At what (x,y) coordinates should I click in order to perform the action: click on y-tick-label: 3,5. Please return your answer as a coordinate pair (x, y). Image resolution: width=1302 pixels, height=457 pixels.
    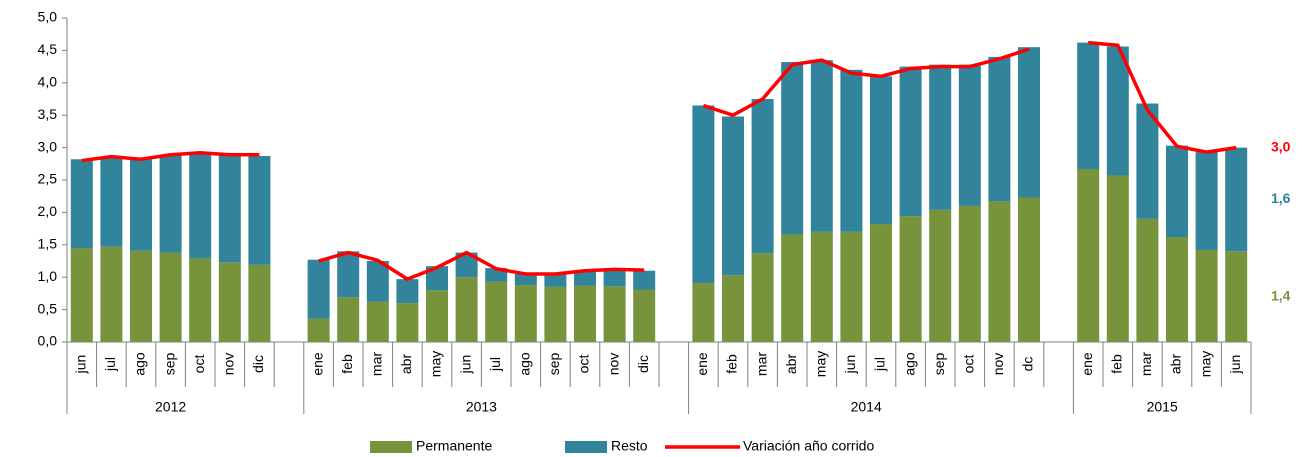
    Looking at the image, I should click on (48, 114).